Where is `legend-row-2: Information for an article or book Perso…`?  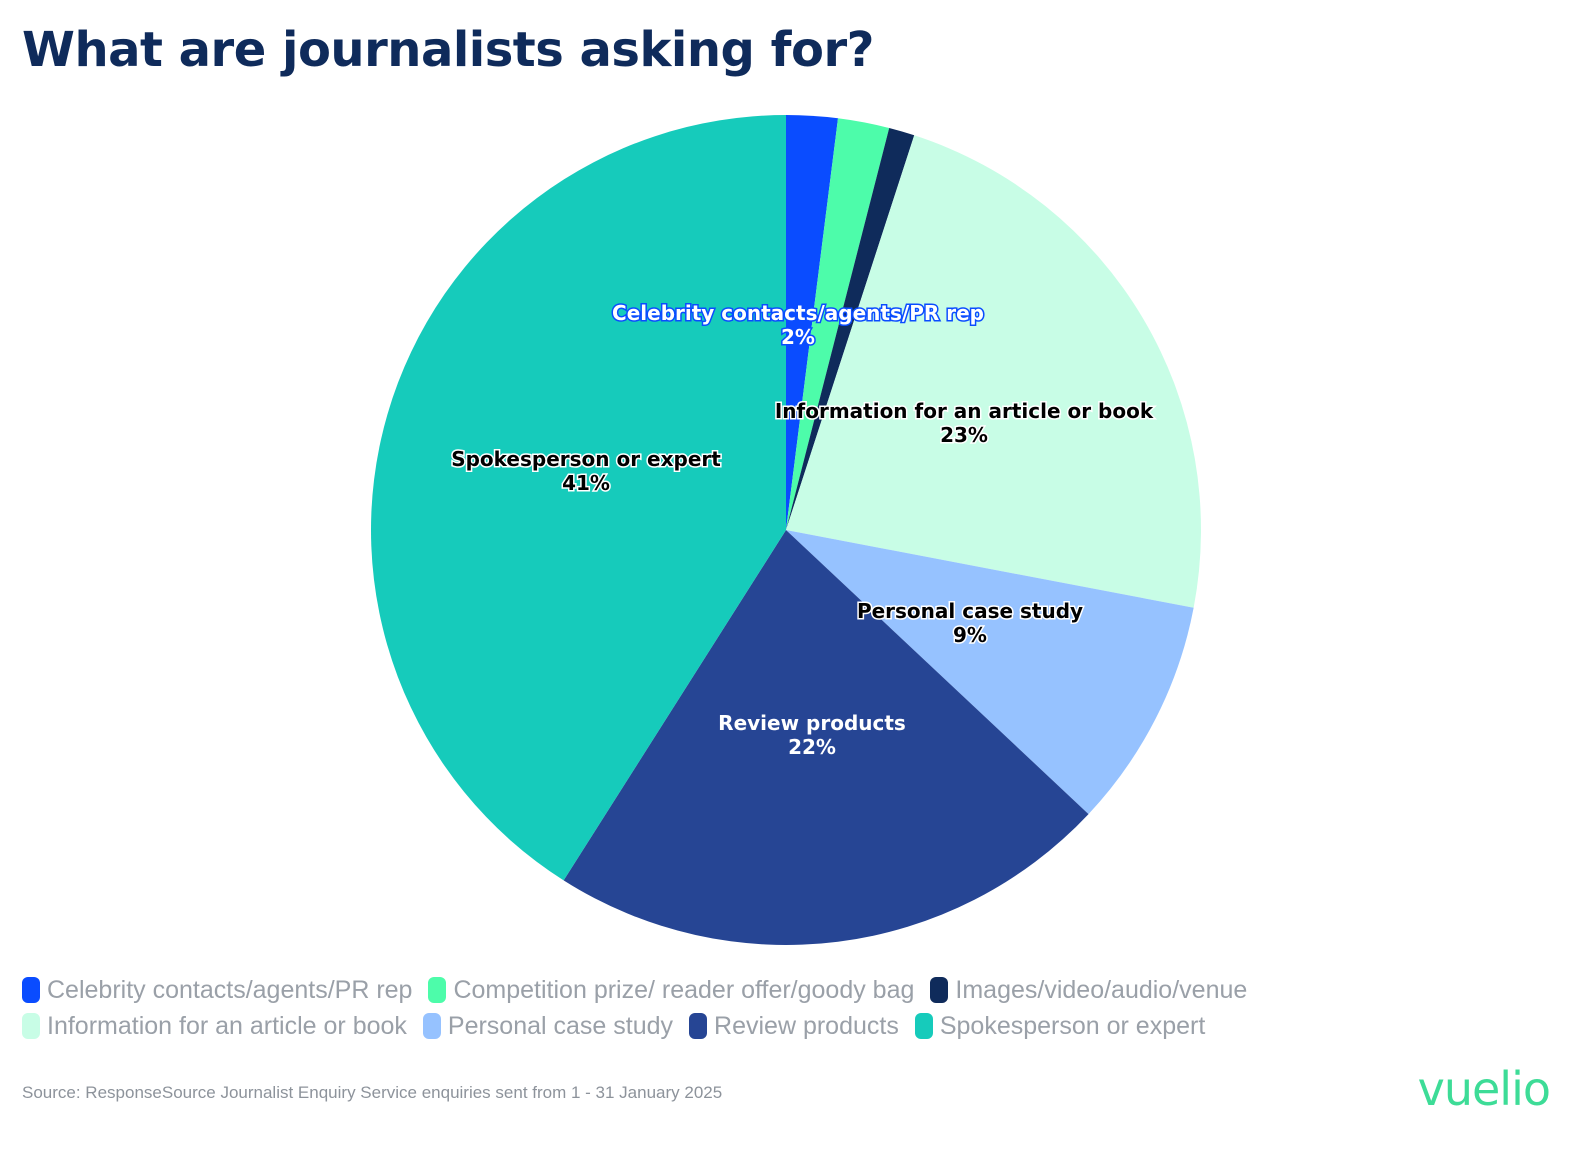
legend-row-2: Information for an article or book Perso… is located at coordinates (722, 1026).